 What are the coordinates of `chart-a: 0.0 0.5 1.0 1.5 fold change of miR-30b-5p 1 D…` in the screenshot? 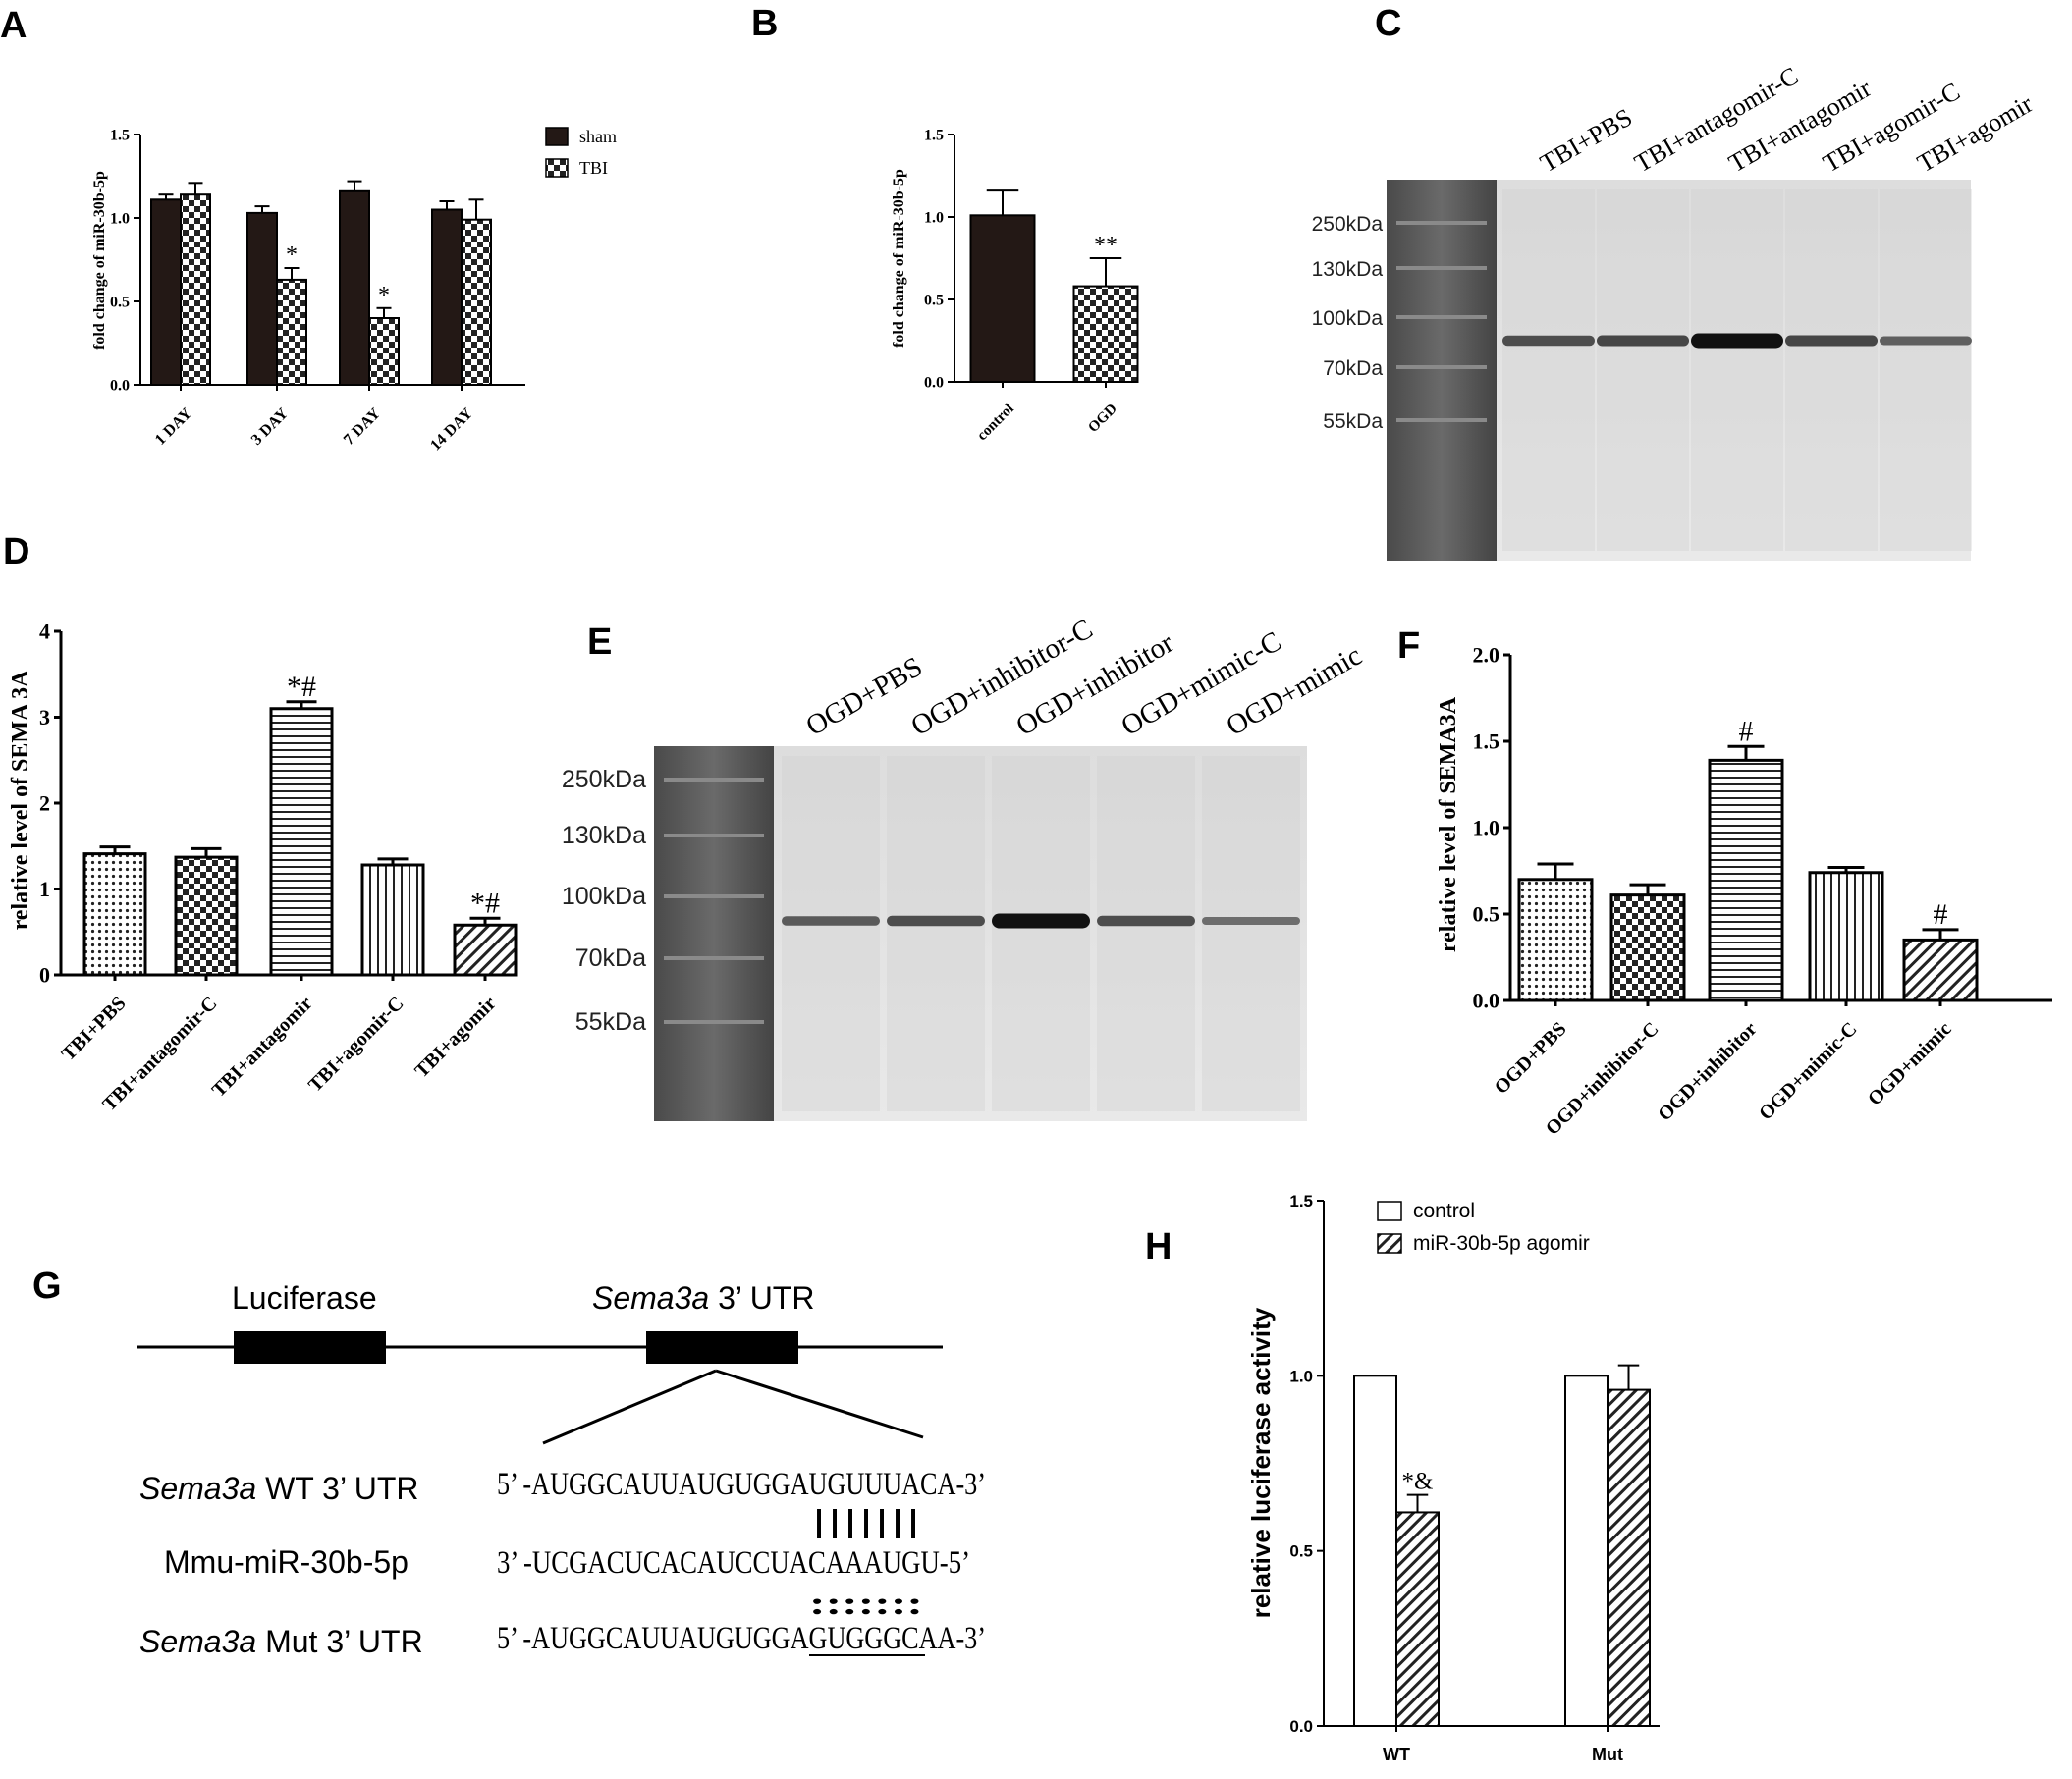 It's located at (354, 290).